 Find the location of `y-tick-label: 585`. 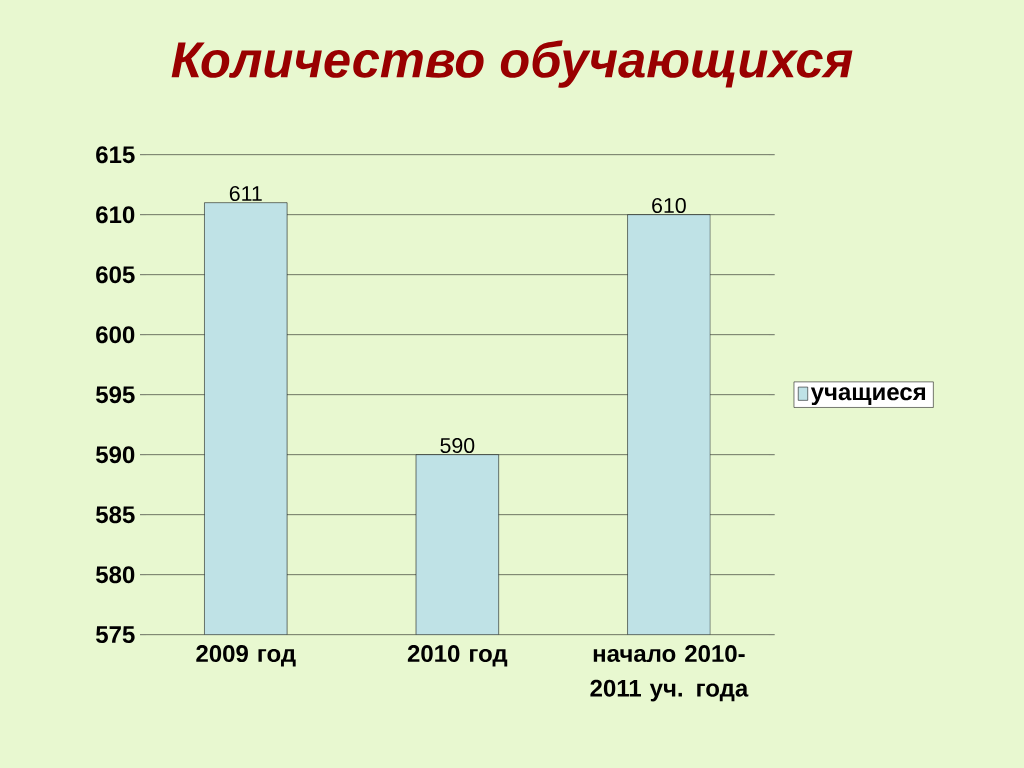

y-tick-label: 585 is located at coordinates (115, 515).